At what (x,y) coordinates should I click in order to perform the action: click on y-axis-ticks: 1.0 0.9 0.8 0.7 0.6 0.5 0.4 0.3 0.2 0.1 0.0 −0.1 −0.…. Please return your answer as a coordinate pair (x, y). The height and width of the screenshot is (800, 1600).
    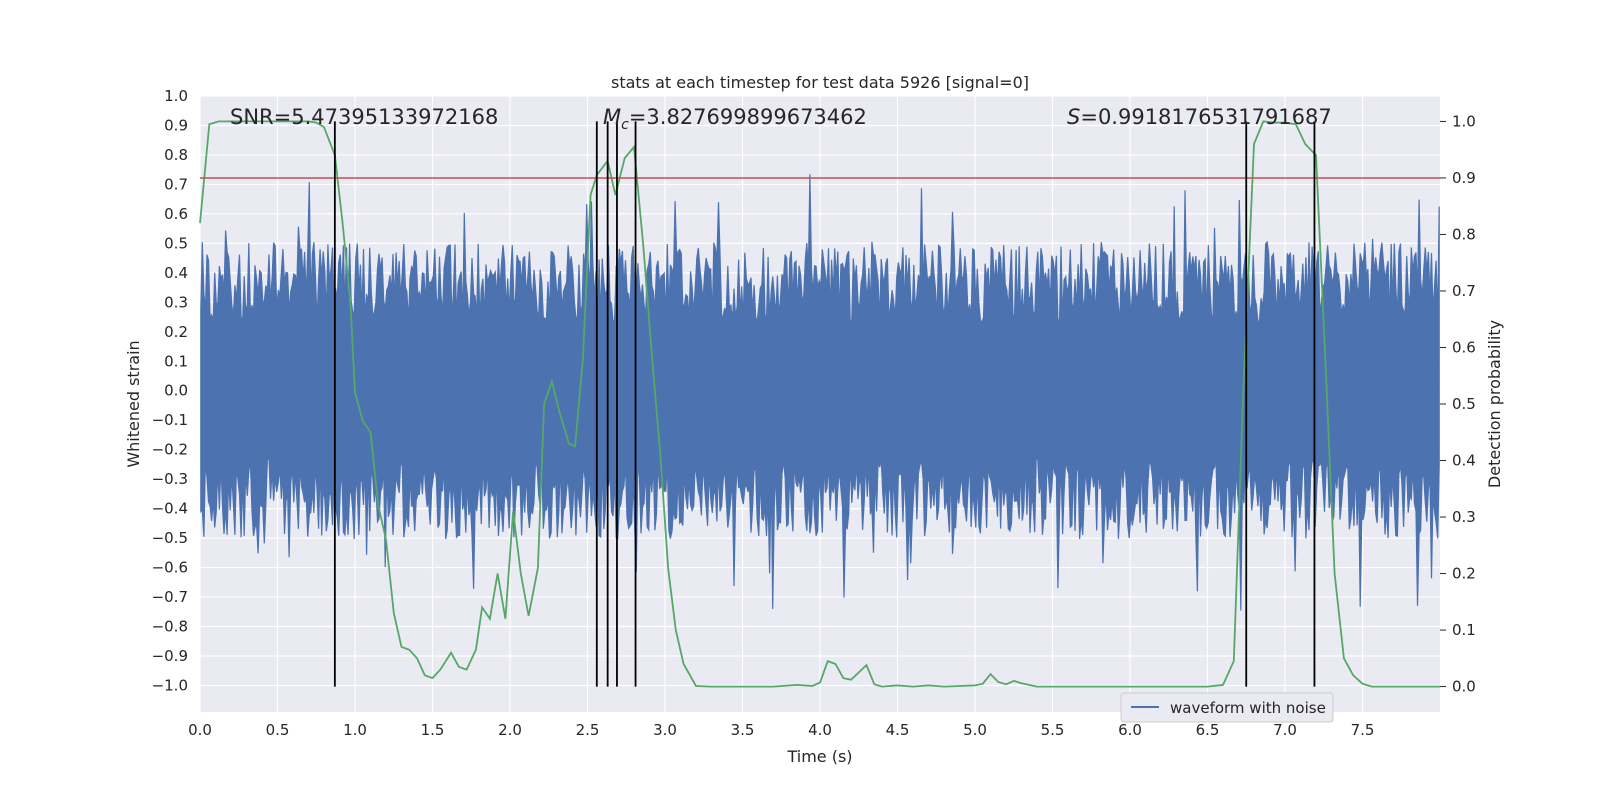
    Looking at the image, I should click on (170, 390).